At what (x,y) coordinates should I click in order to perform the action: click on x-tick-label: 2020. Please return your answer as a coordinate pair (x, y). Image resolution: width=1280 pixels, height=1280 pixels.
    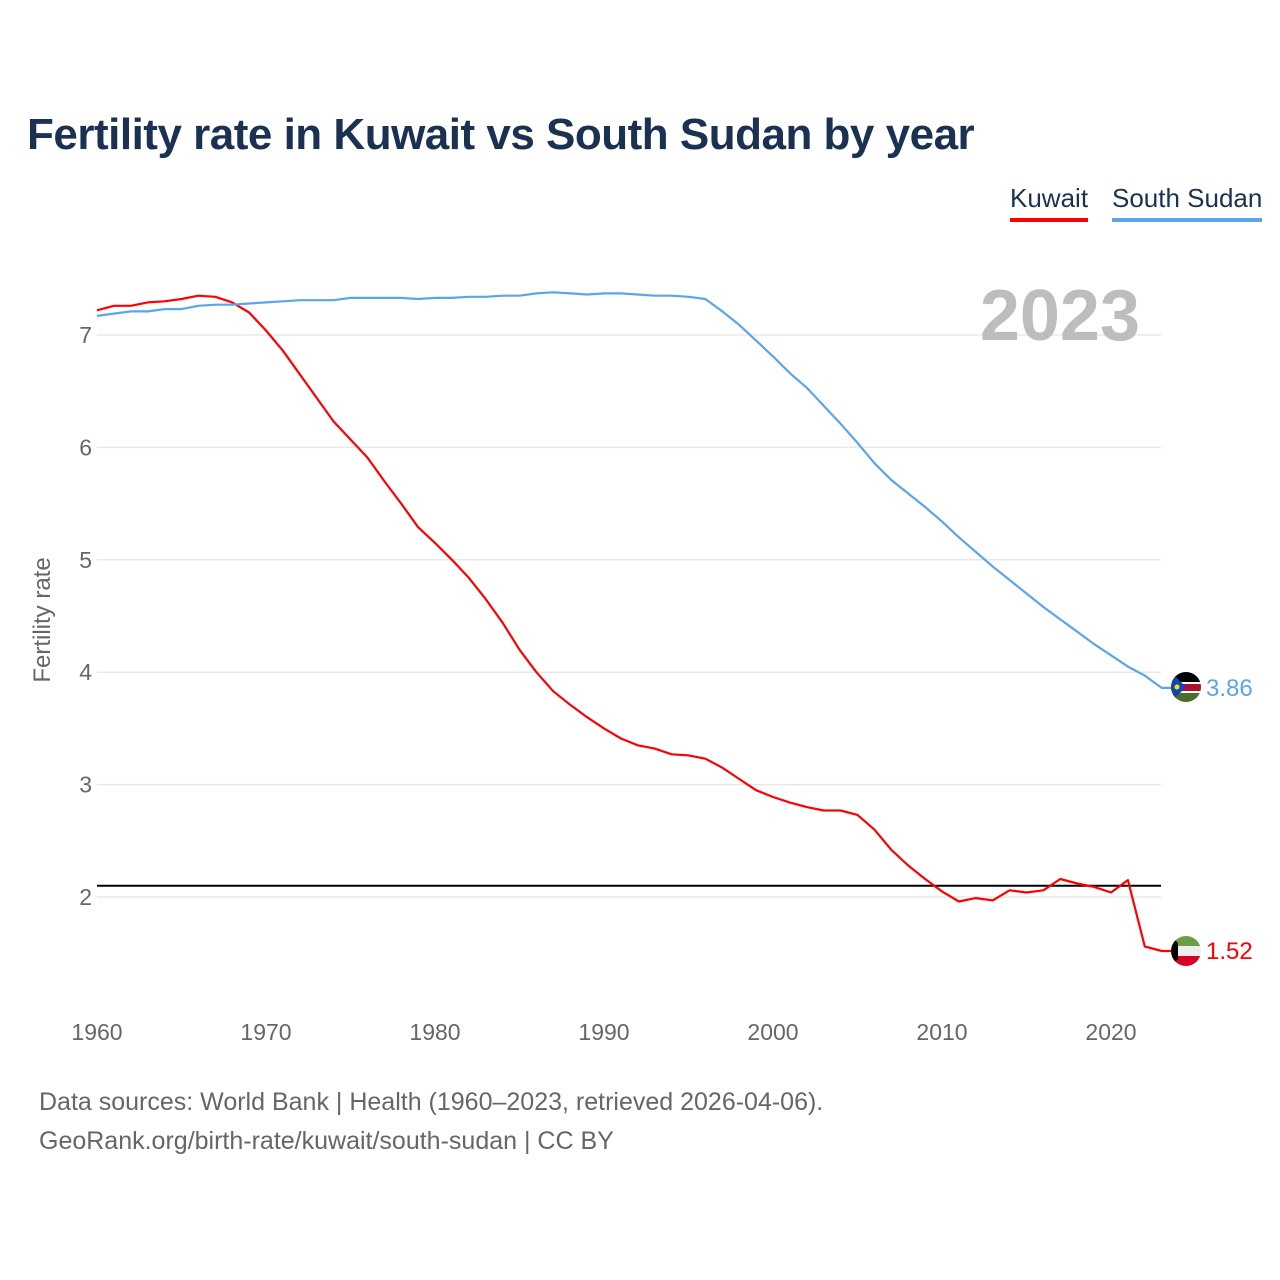
    Looking at the image, I should click on (1110, 1032).